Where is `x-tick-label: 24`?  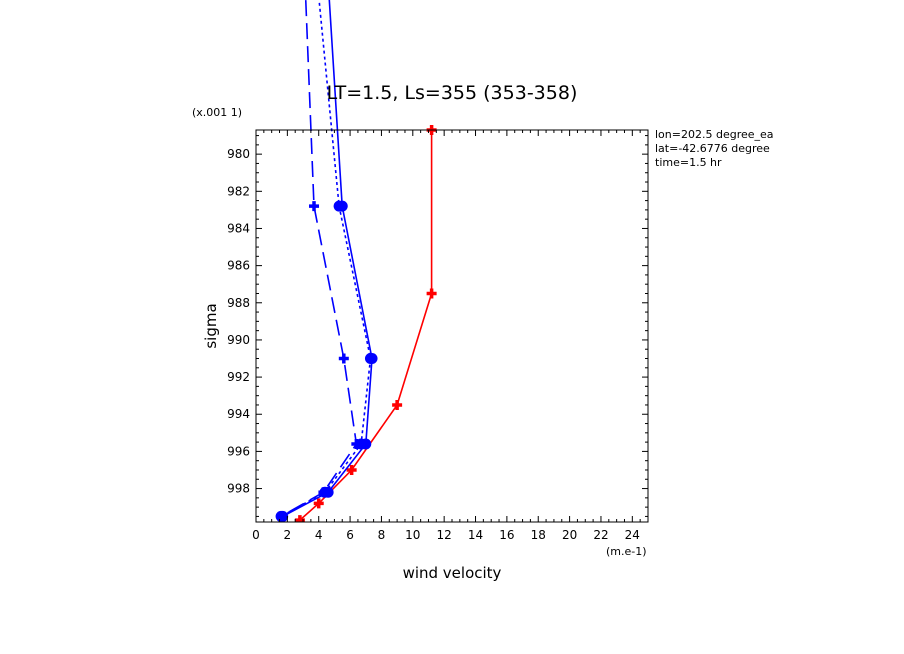
x-tick-label: 24 is located at coordinates (632, 535).